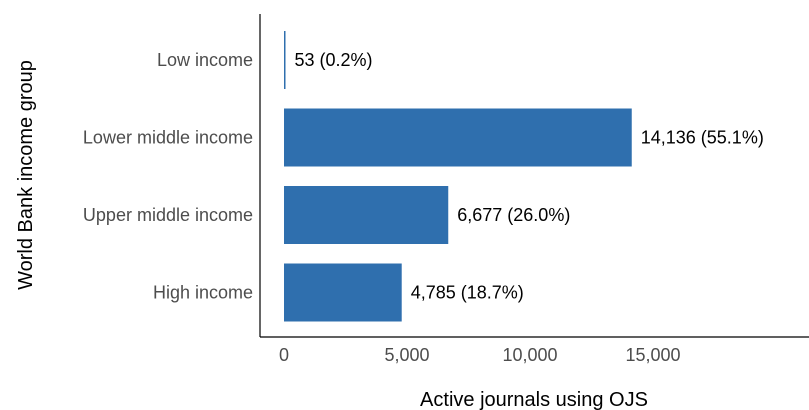 This screenshot has height=410, width=809. Describe the element at coordinates (26, 175) in the screenshot. I see `y-axis-title: World Bank income group` at that location.